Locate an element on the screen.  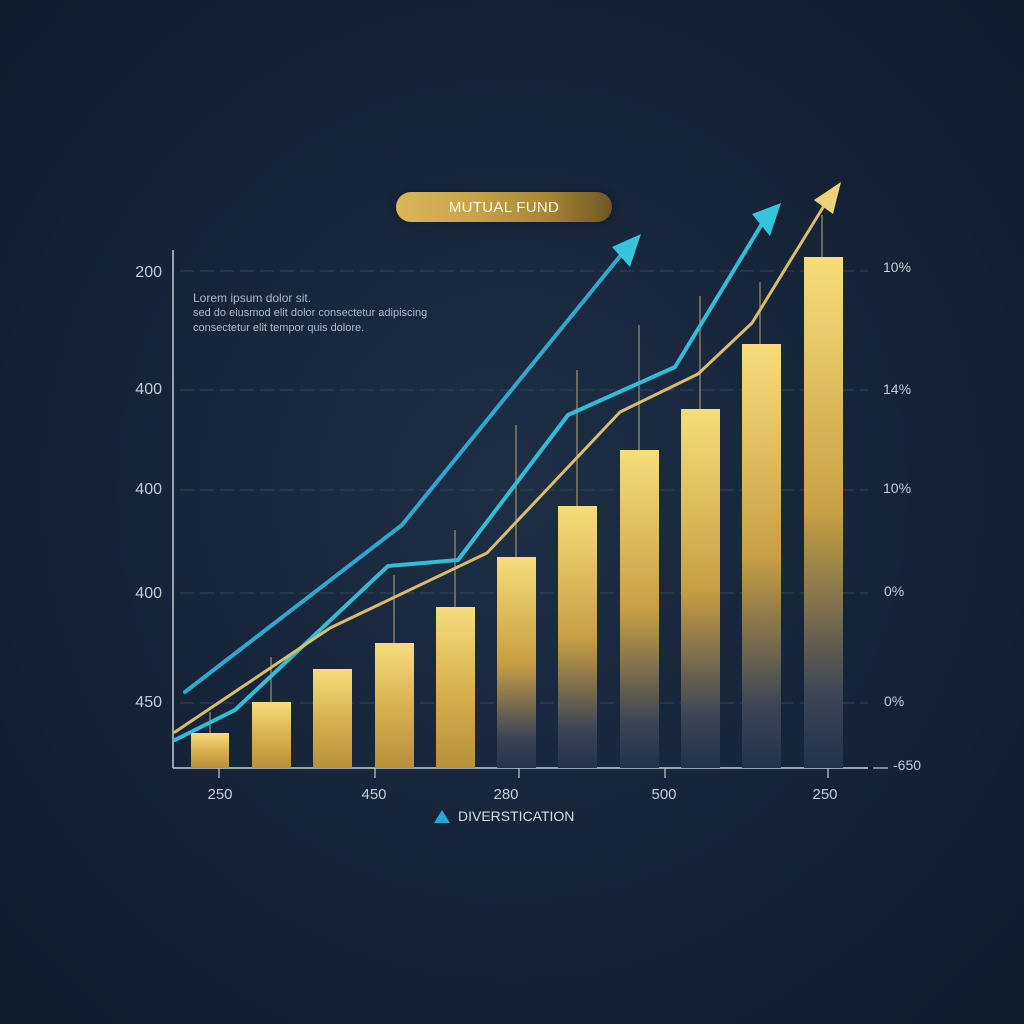
annotation-line: consectetur elit tempor quis dolore. is located at coordinates (279, 328).